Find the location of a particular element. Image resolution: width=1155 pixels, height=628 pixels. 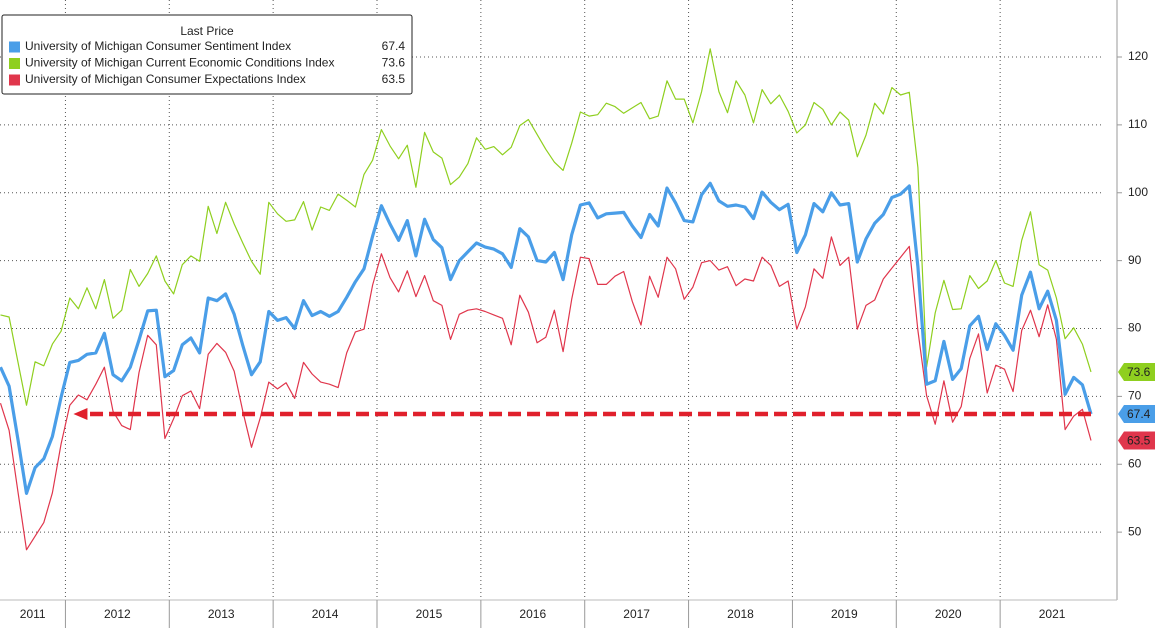

last-value-label: 73.6 is located at coordinates (1139, 372).